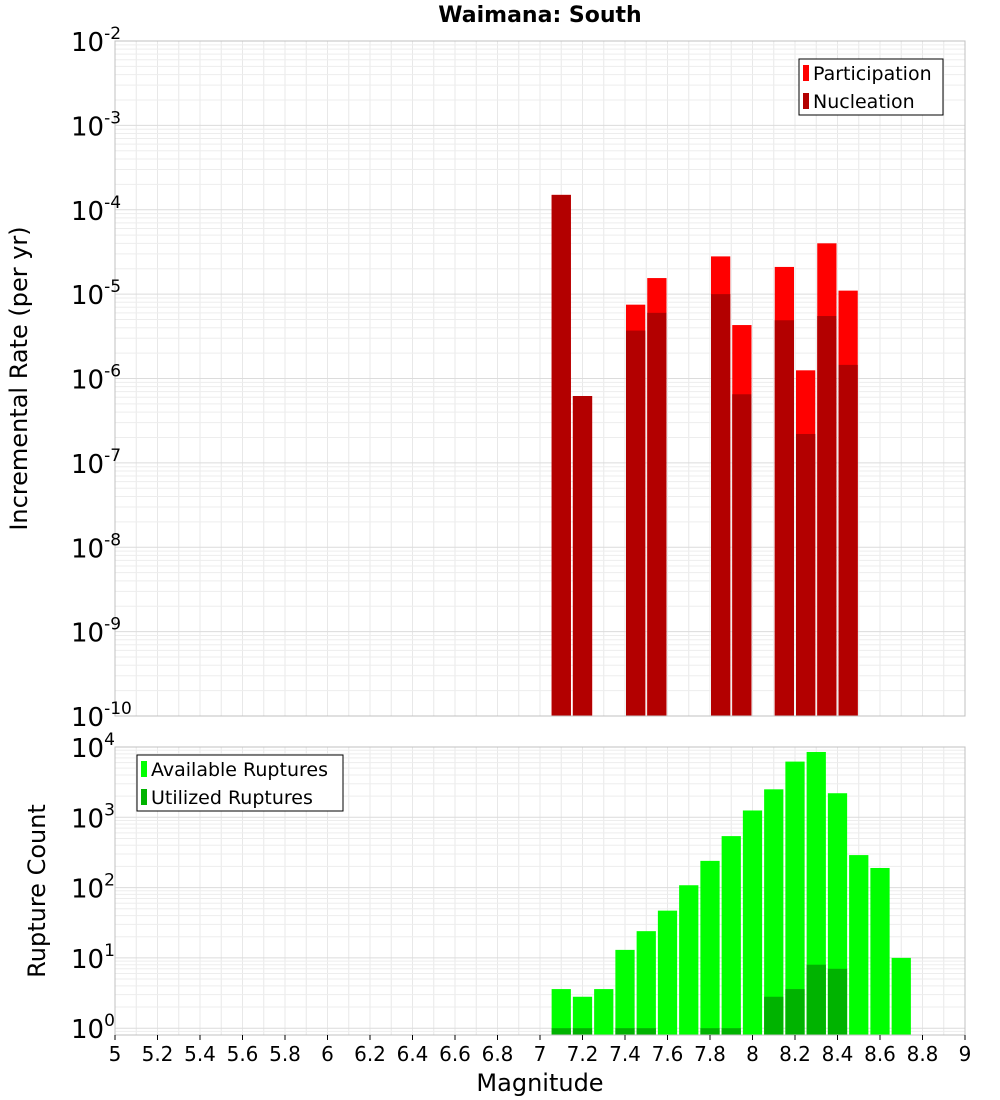 The height and width of the screenshot is (1100, 1000). I want to click on x-tick-label: 5.8, so click(285, 1054).